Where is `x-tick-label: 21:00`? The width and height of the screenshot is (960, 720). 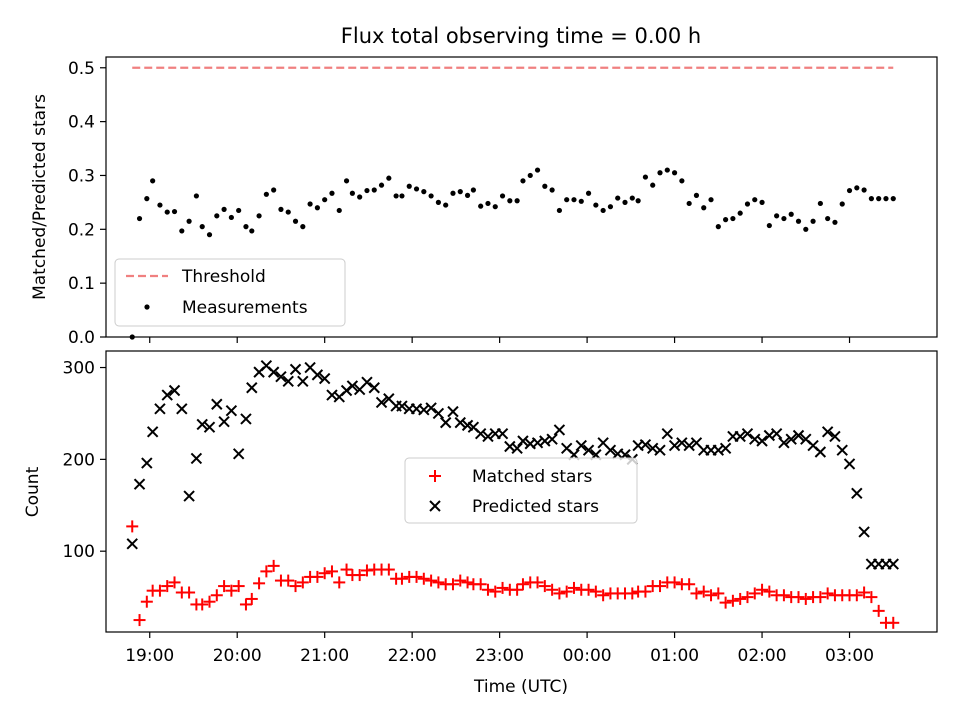 x-tick-label: 21:00 is located at coordinates (324, 656).